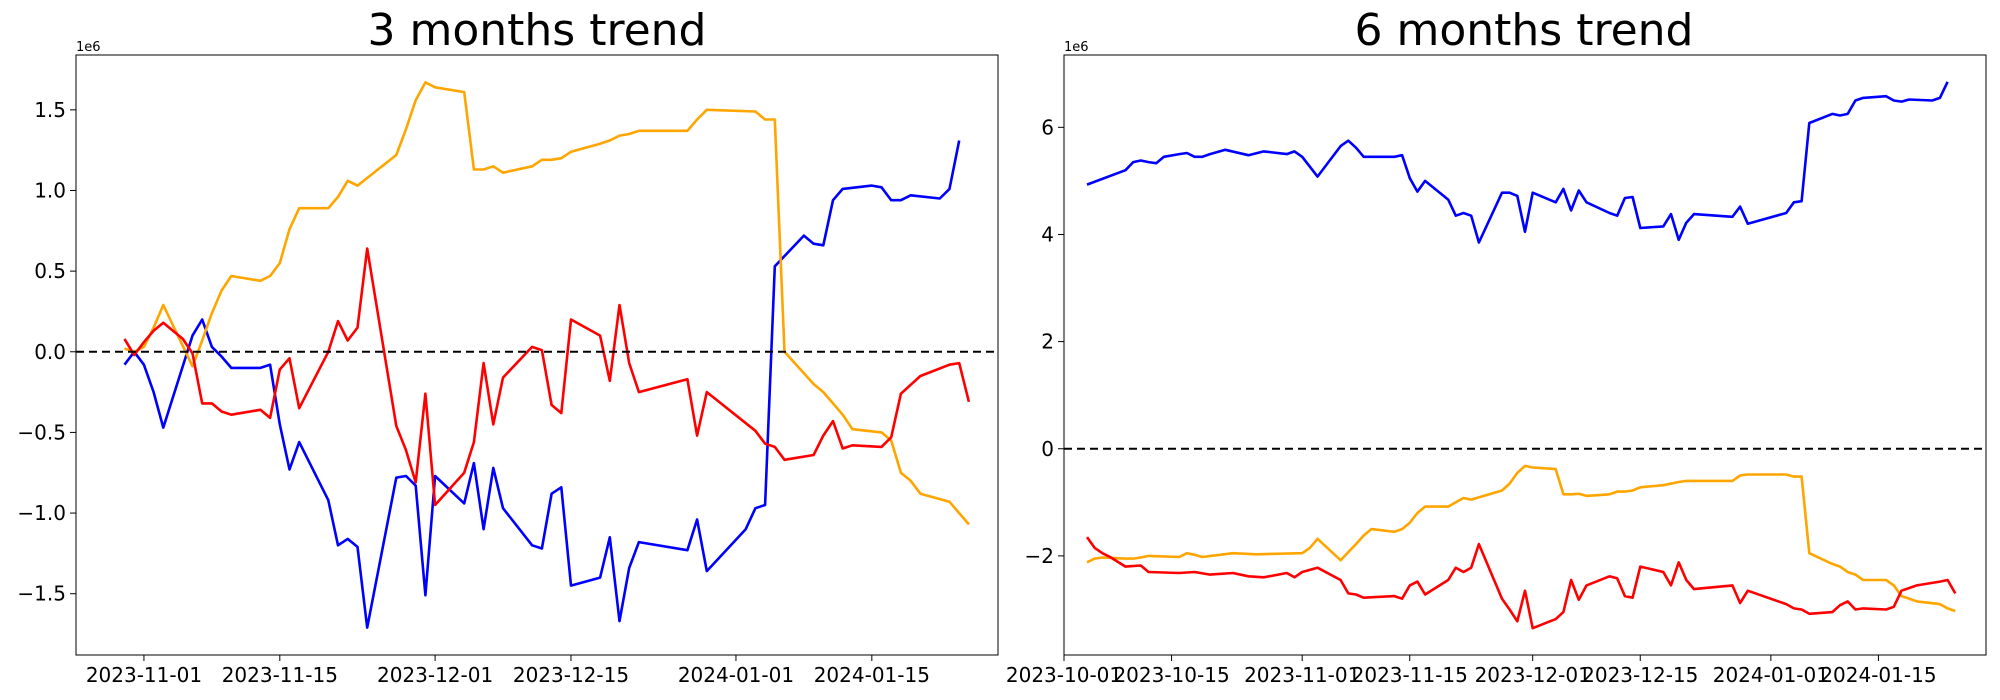 This screenshot has width=2000, height=700. Describe the element at coordinates (537, 30) in the screenshot. I see `chart-title: 3 months trend` at that location.